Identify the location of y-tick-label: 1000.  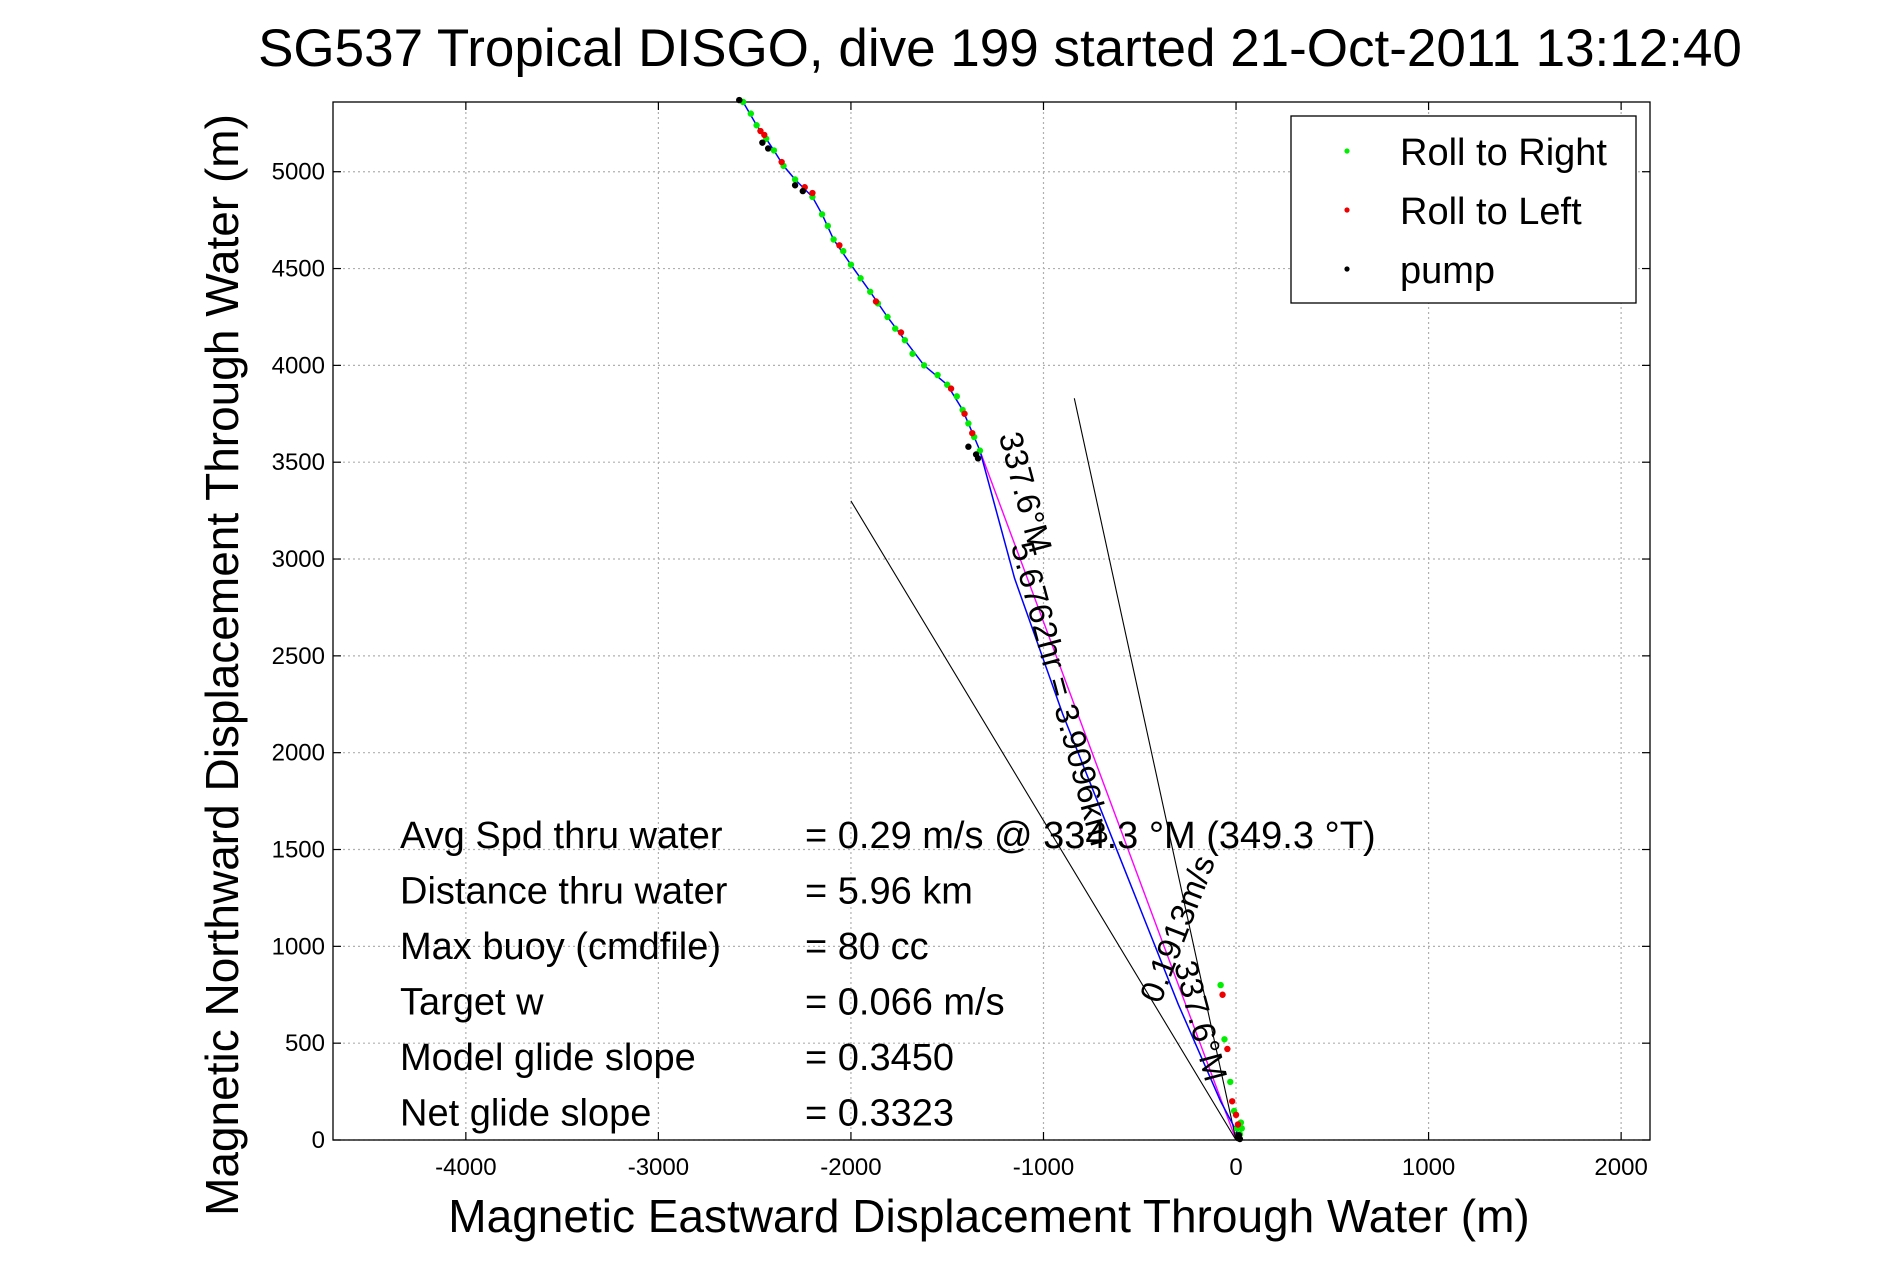
(298, 946).